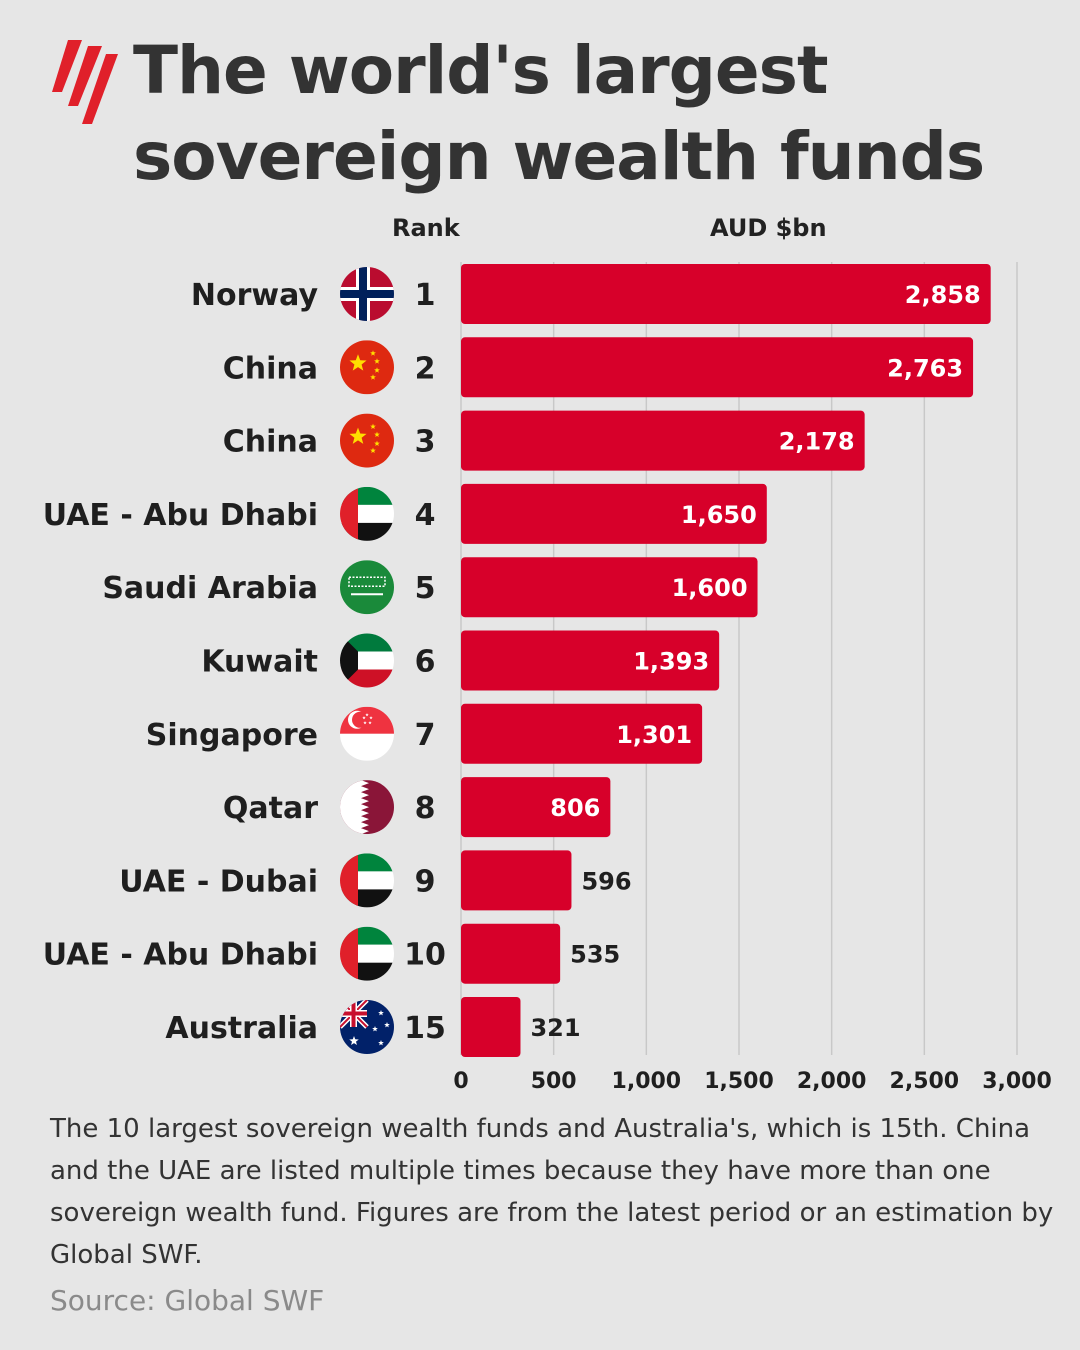  What do you see at coordinates (555, 1028) in the screenshot?
I see `bar-value-label: 321` at bounding box center [555, 1028].